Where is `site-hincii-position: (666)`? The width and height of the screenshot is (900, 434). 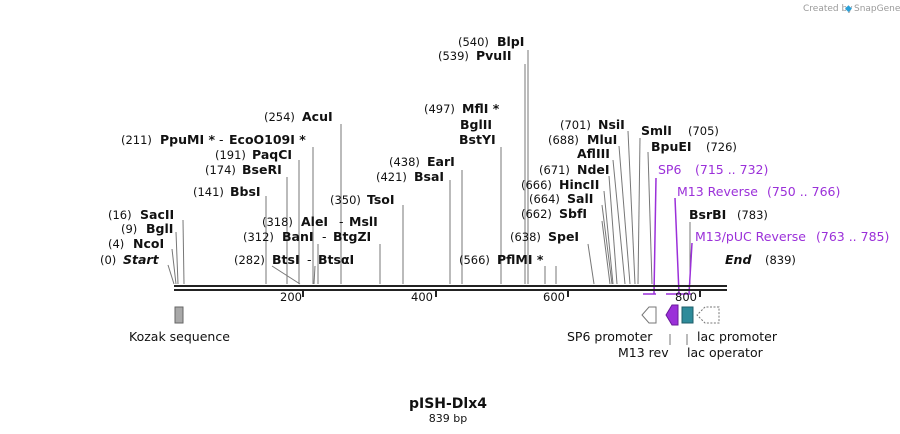 site-hincii-position: (666) is located at coordinates (536, 185).